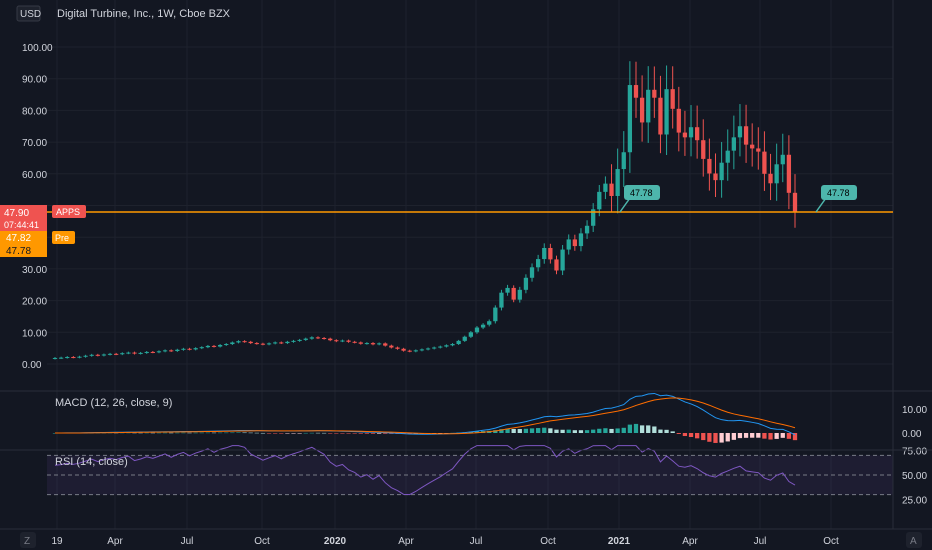  I want to click on line-price-badge, so click(23, 250).